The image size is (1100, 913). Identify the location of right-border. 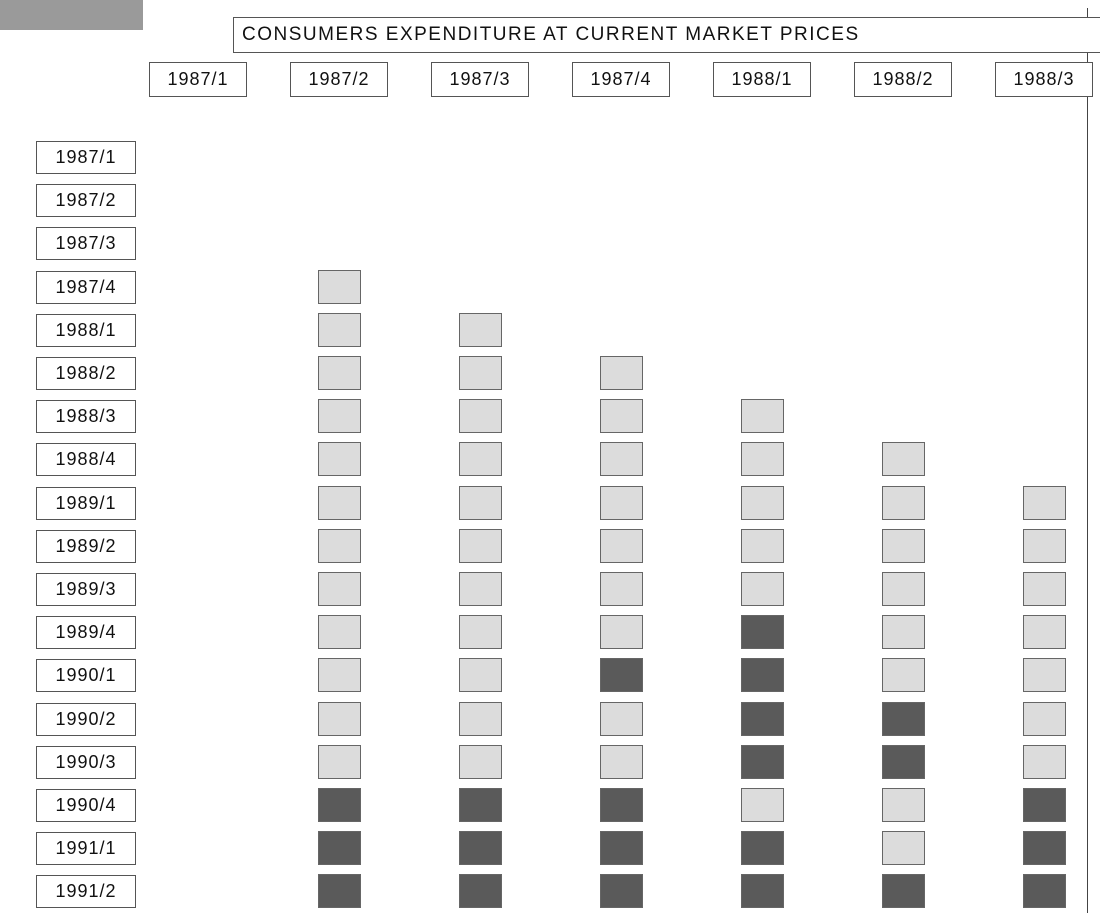
(1087, 460).